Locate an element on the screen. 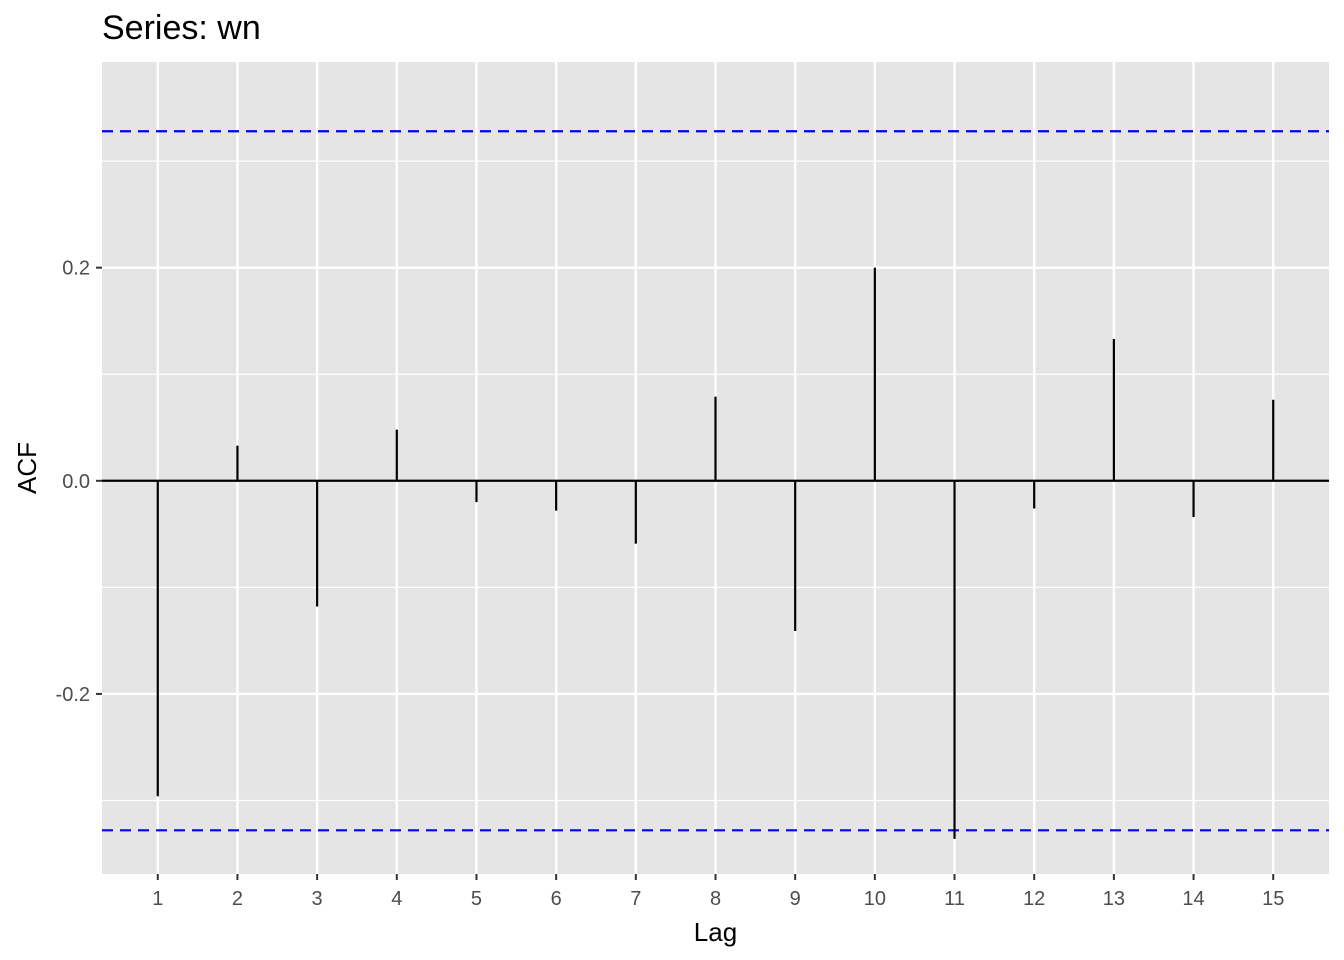 Image resolution: width=1344 pixels, height=960 pixels. y-tick-label: 0.2 is located at coordinates (76, 269).